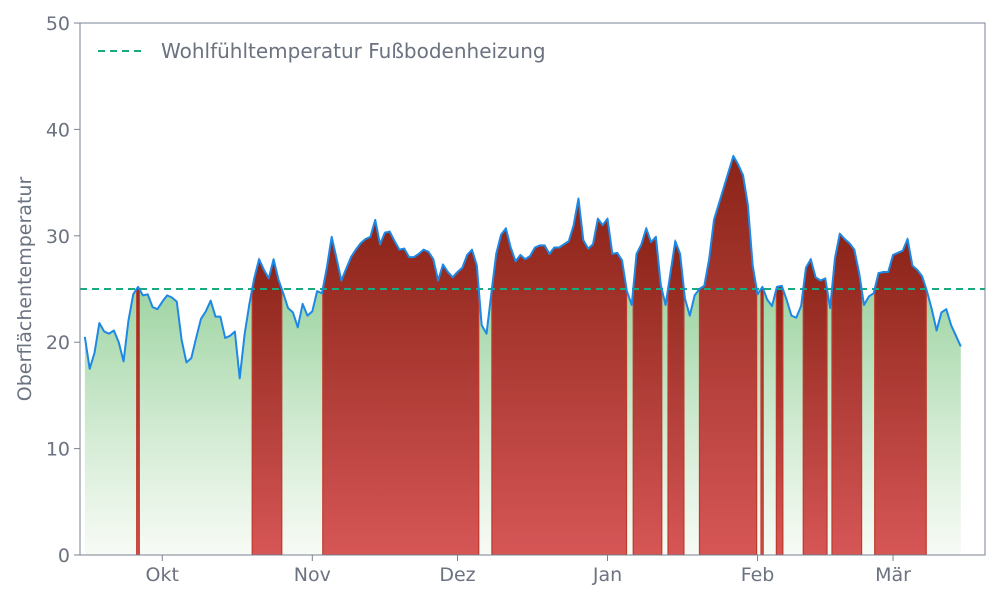 This screenshot has height=600, width=1000. I want to click on legend: Wohlfühltemperatur Fußbodenheizung, so click(322, 51).